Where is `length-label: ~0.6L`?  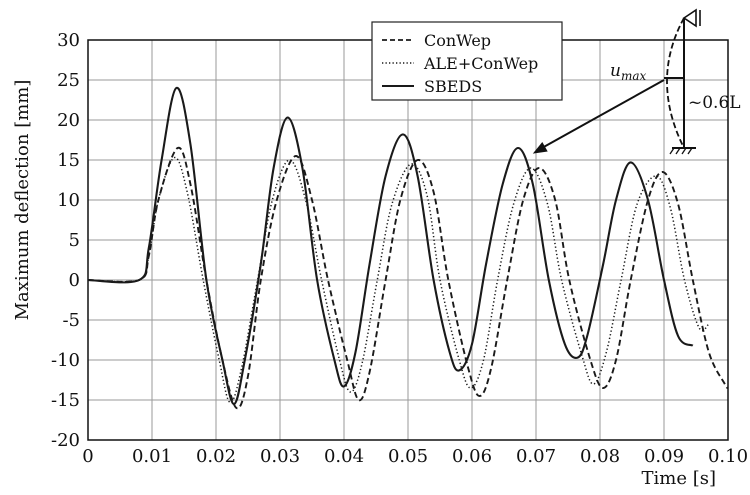 length-label: ~0.6L is located at coordinates (714, 103).